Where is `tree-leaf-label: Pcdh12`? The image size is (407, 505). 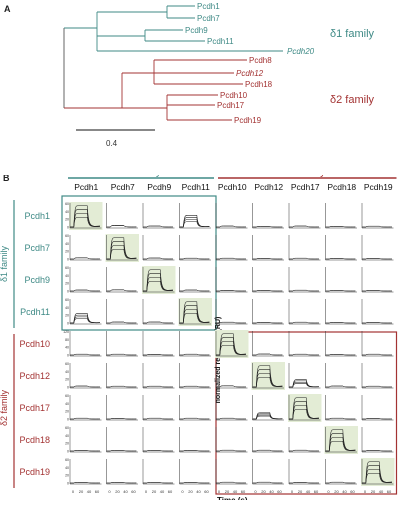
tree-leaf-label: Pcdh12 is located at coordinates (250, 73).